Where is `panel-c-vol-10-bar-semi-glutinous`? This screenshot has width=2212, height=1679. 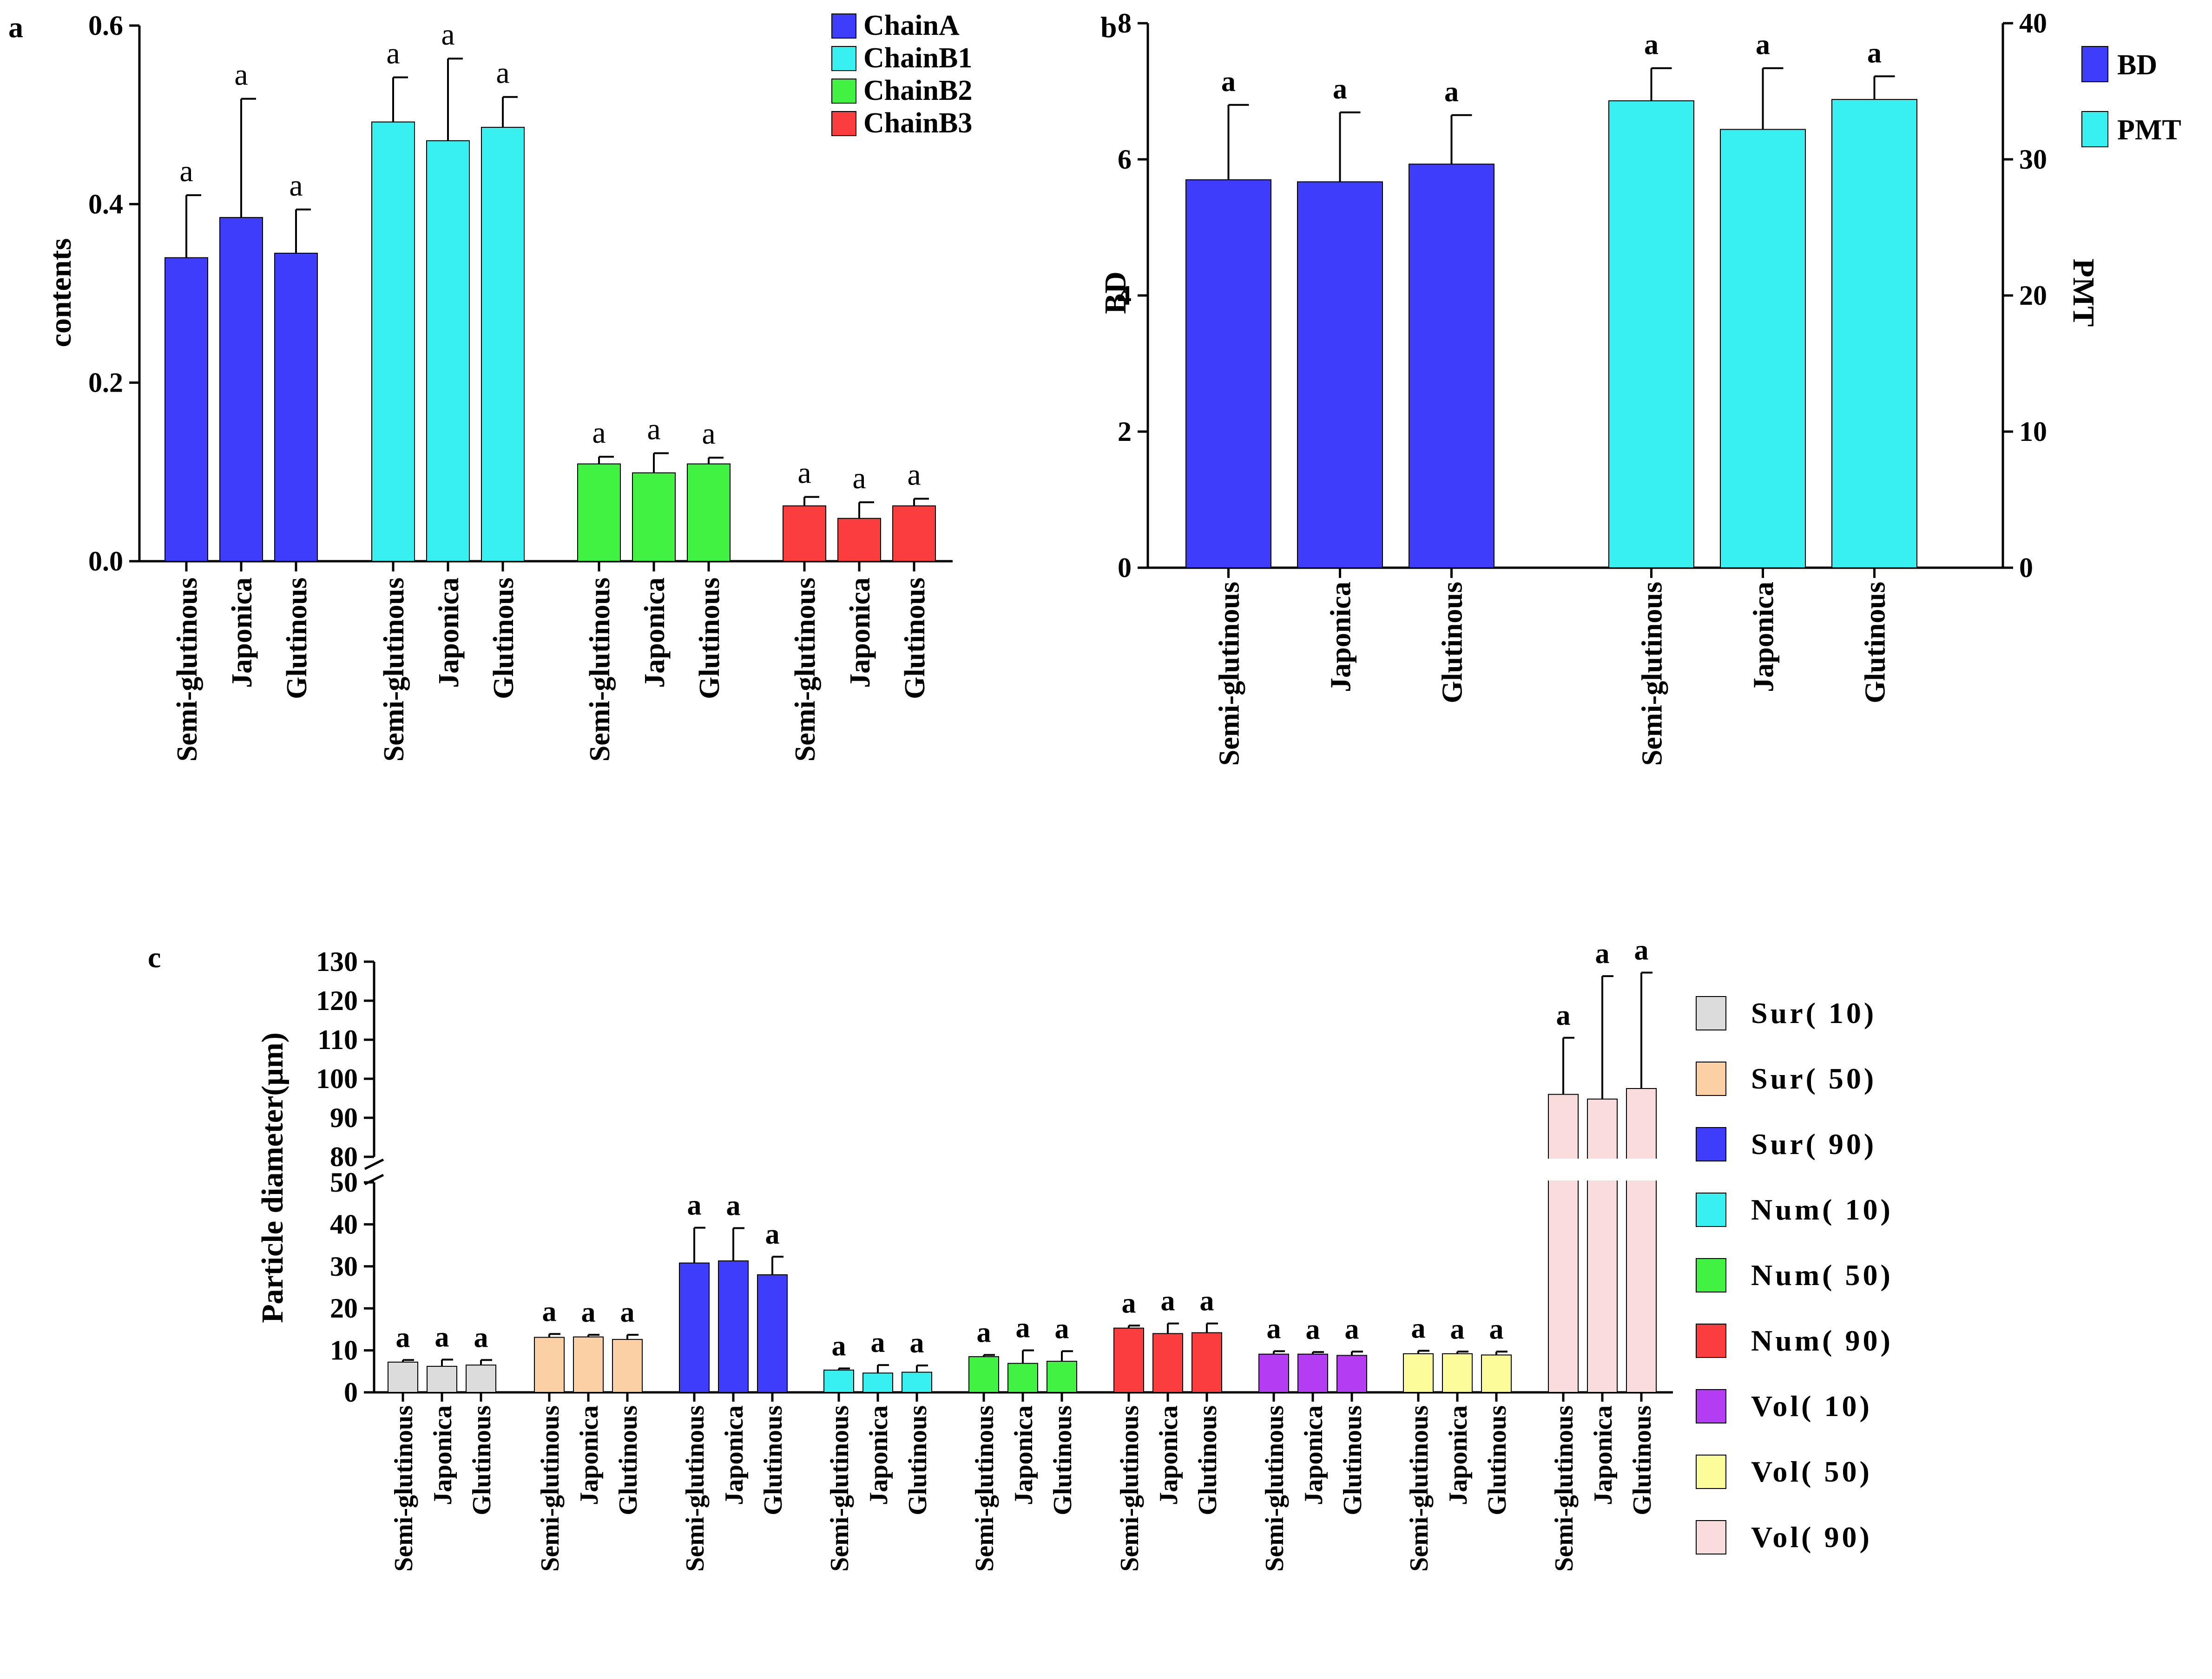
panel-c-vol-10-bar-semi-glutinous is located at coordinates (1273, 1373).